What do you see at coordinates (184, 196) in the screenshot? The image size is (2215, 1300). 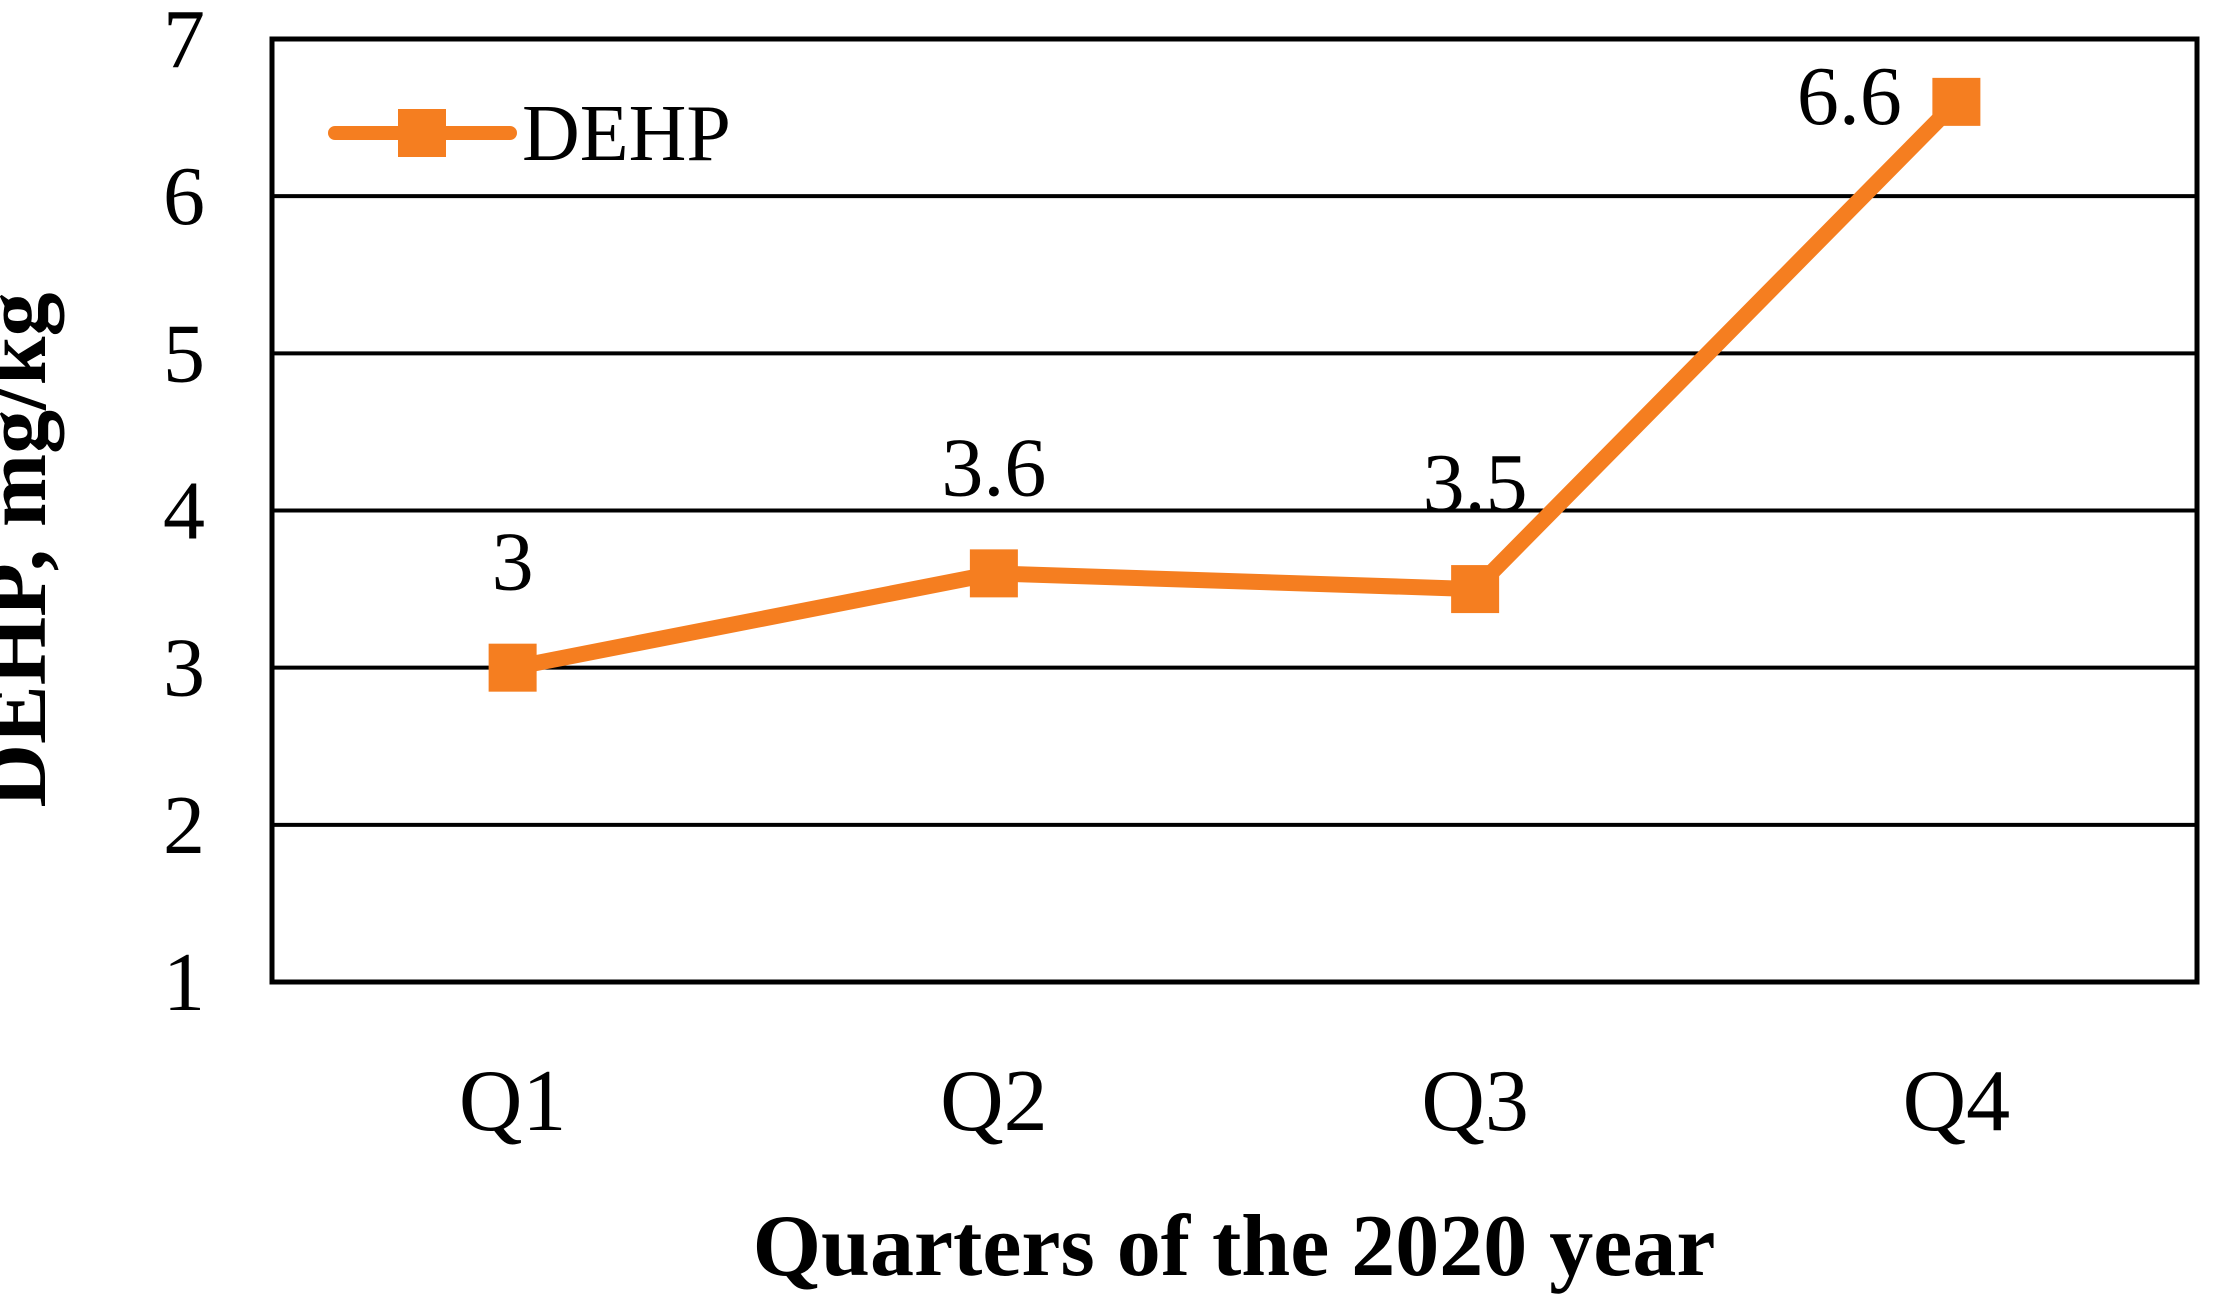 I see `y-tick-label: 6` at bounding box center [184, 196].